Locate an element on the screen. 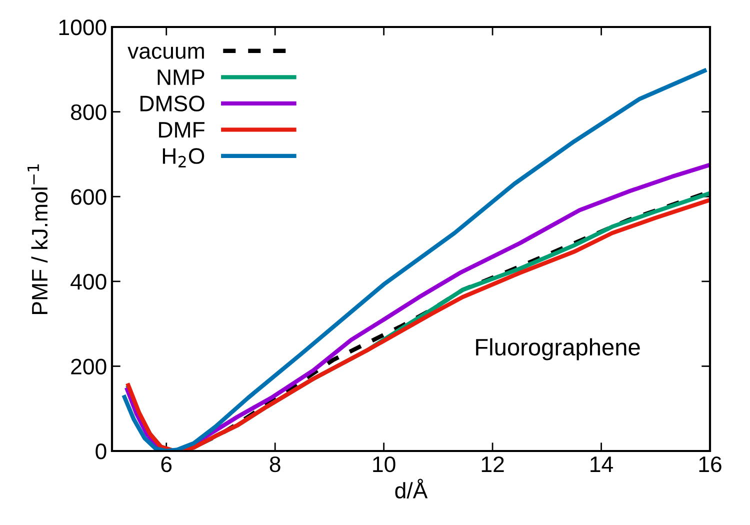 The height and width of the screenshot is (525, 750). y-tick-label: 200 is located at coordinates (88, 366).